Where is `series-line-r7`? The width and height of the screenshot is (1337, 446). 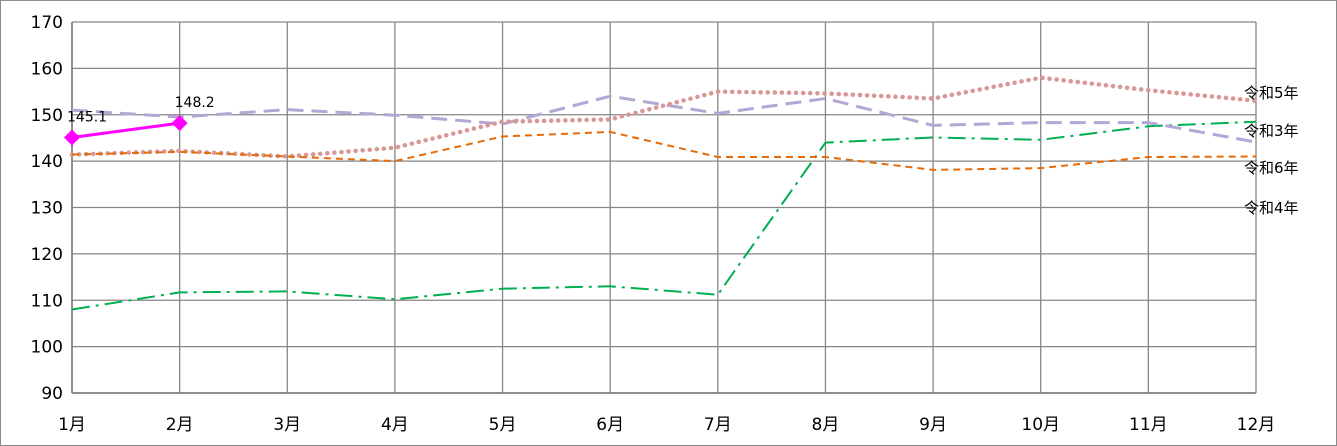 series-line-r7 is located at coordinates (126, 130).